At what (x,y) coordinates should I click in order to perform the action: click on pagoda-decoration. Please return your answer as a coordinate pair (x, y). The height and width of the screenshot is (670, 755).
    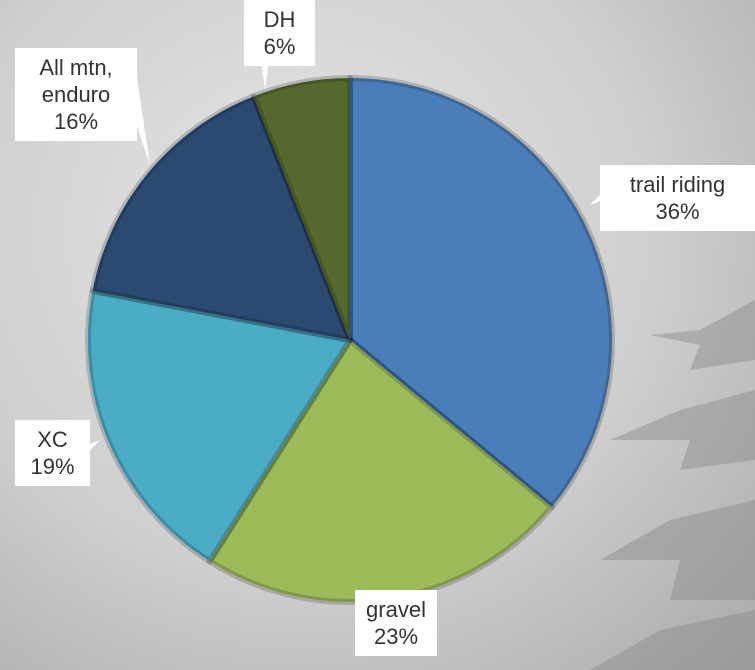
    Looking at the image, I should click on (672, 485).